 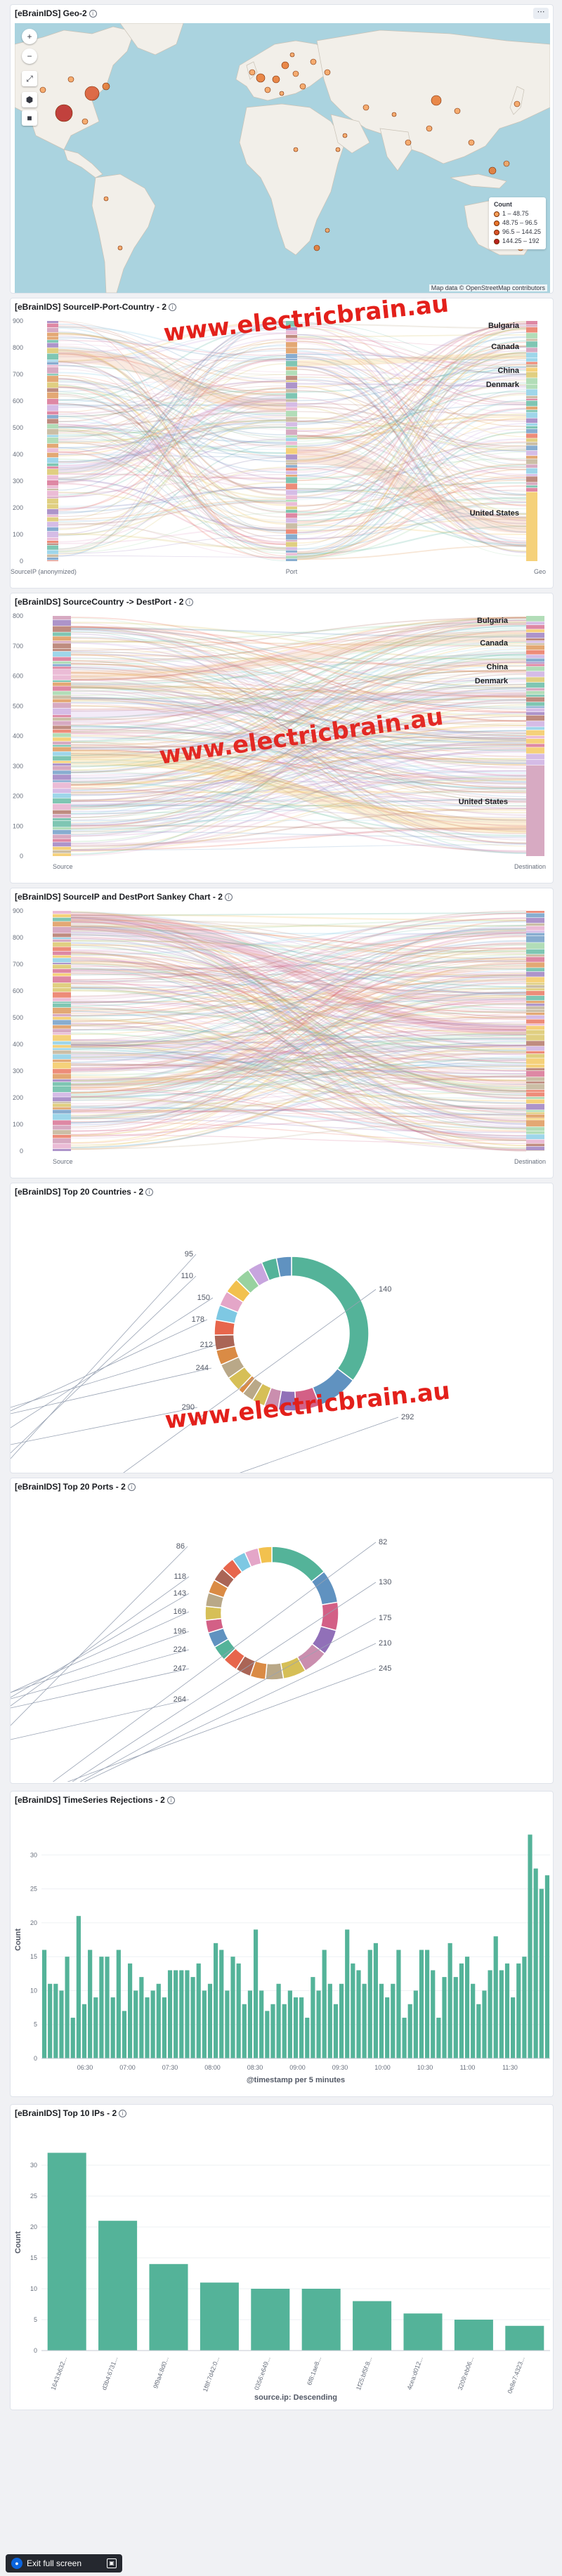 I want to click on polygon-draw-icon: ⬢, so click(x=29, y=99).